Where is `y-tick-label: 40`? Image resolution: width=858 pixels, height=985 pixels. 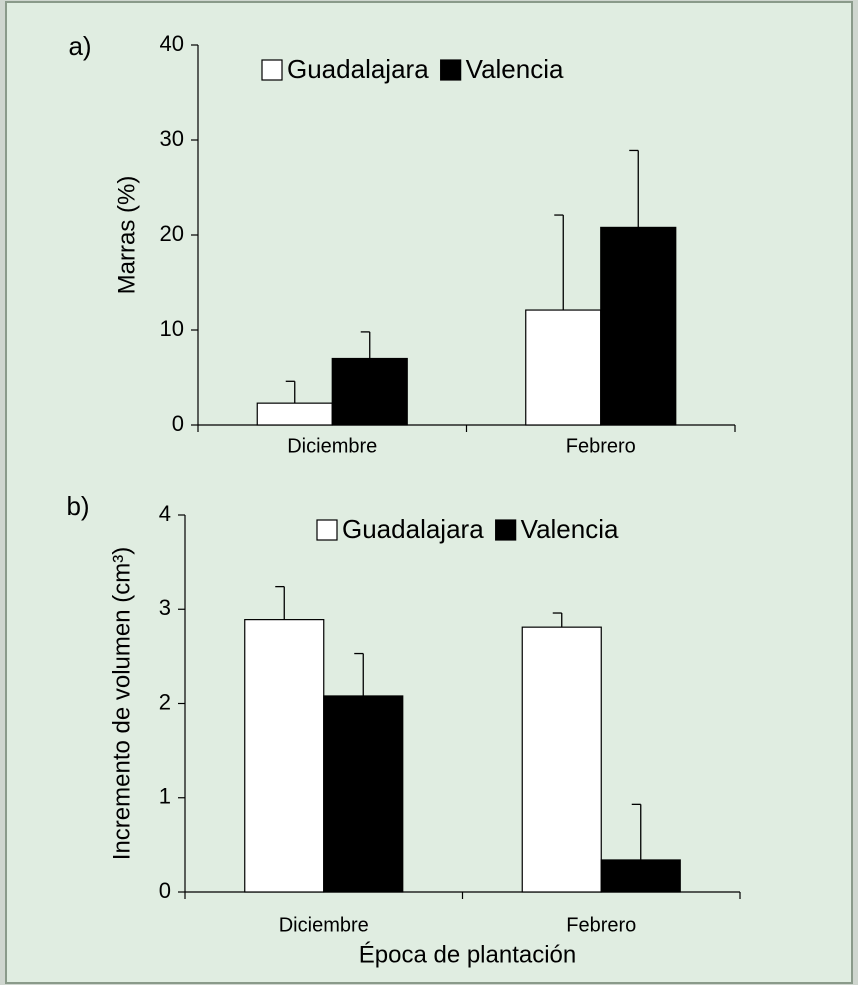 y-tick-label: 40 is located at coordinates (172, 43).